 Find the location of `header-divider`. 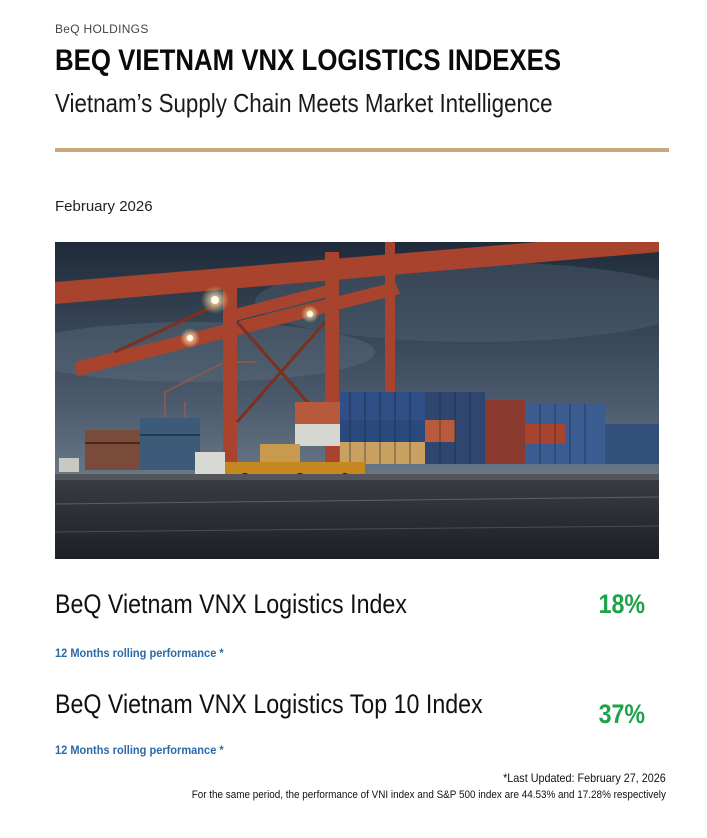

header-divider is located at coordinates (362, 150).